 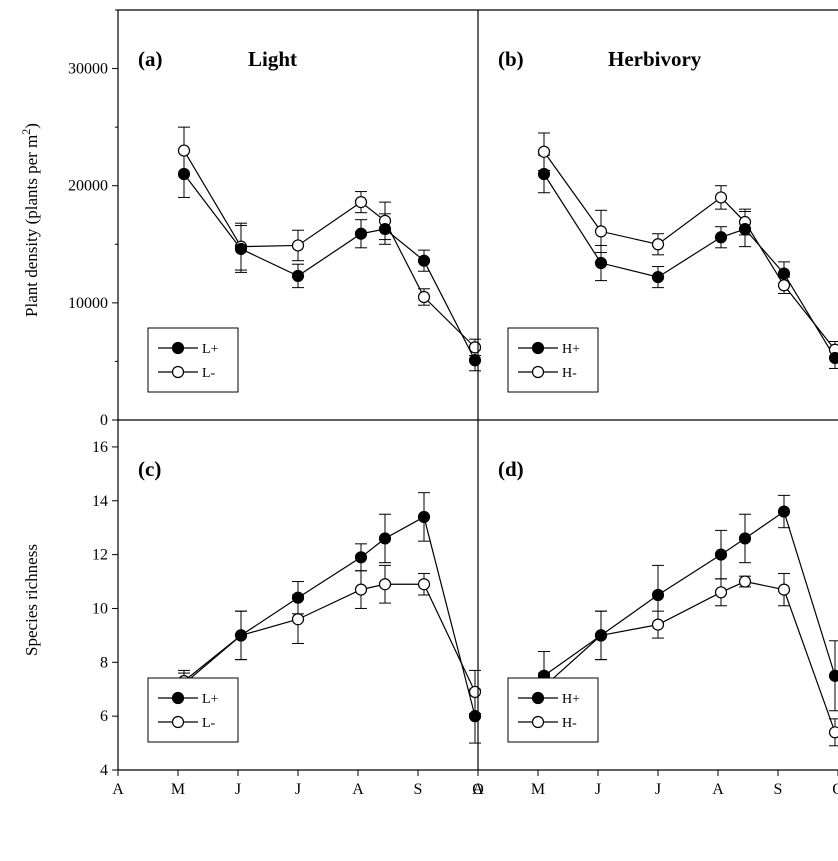 What do you see at coordinates (689, 251) in the screenshot?
I see `series-line-H-` at bounding box center [689, 251].